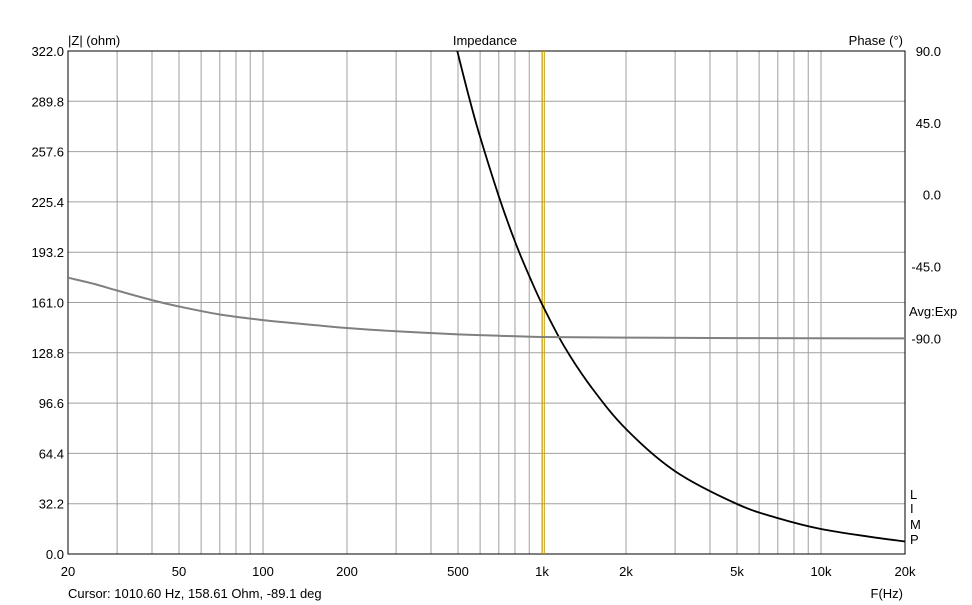 The width and height of the screenshot is (972, 605). Describe the element at coordinates (47, 101) in the screenshot. I see `y-left-tick-label: 289.8` at that location.